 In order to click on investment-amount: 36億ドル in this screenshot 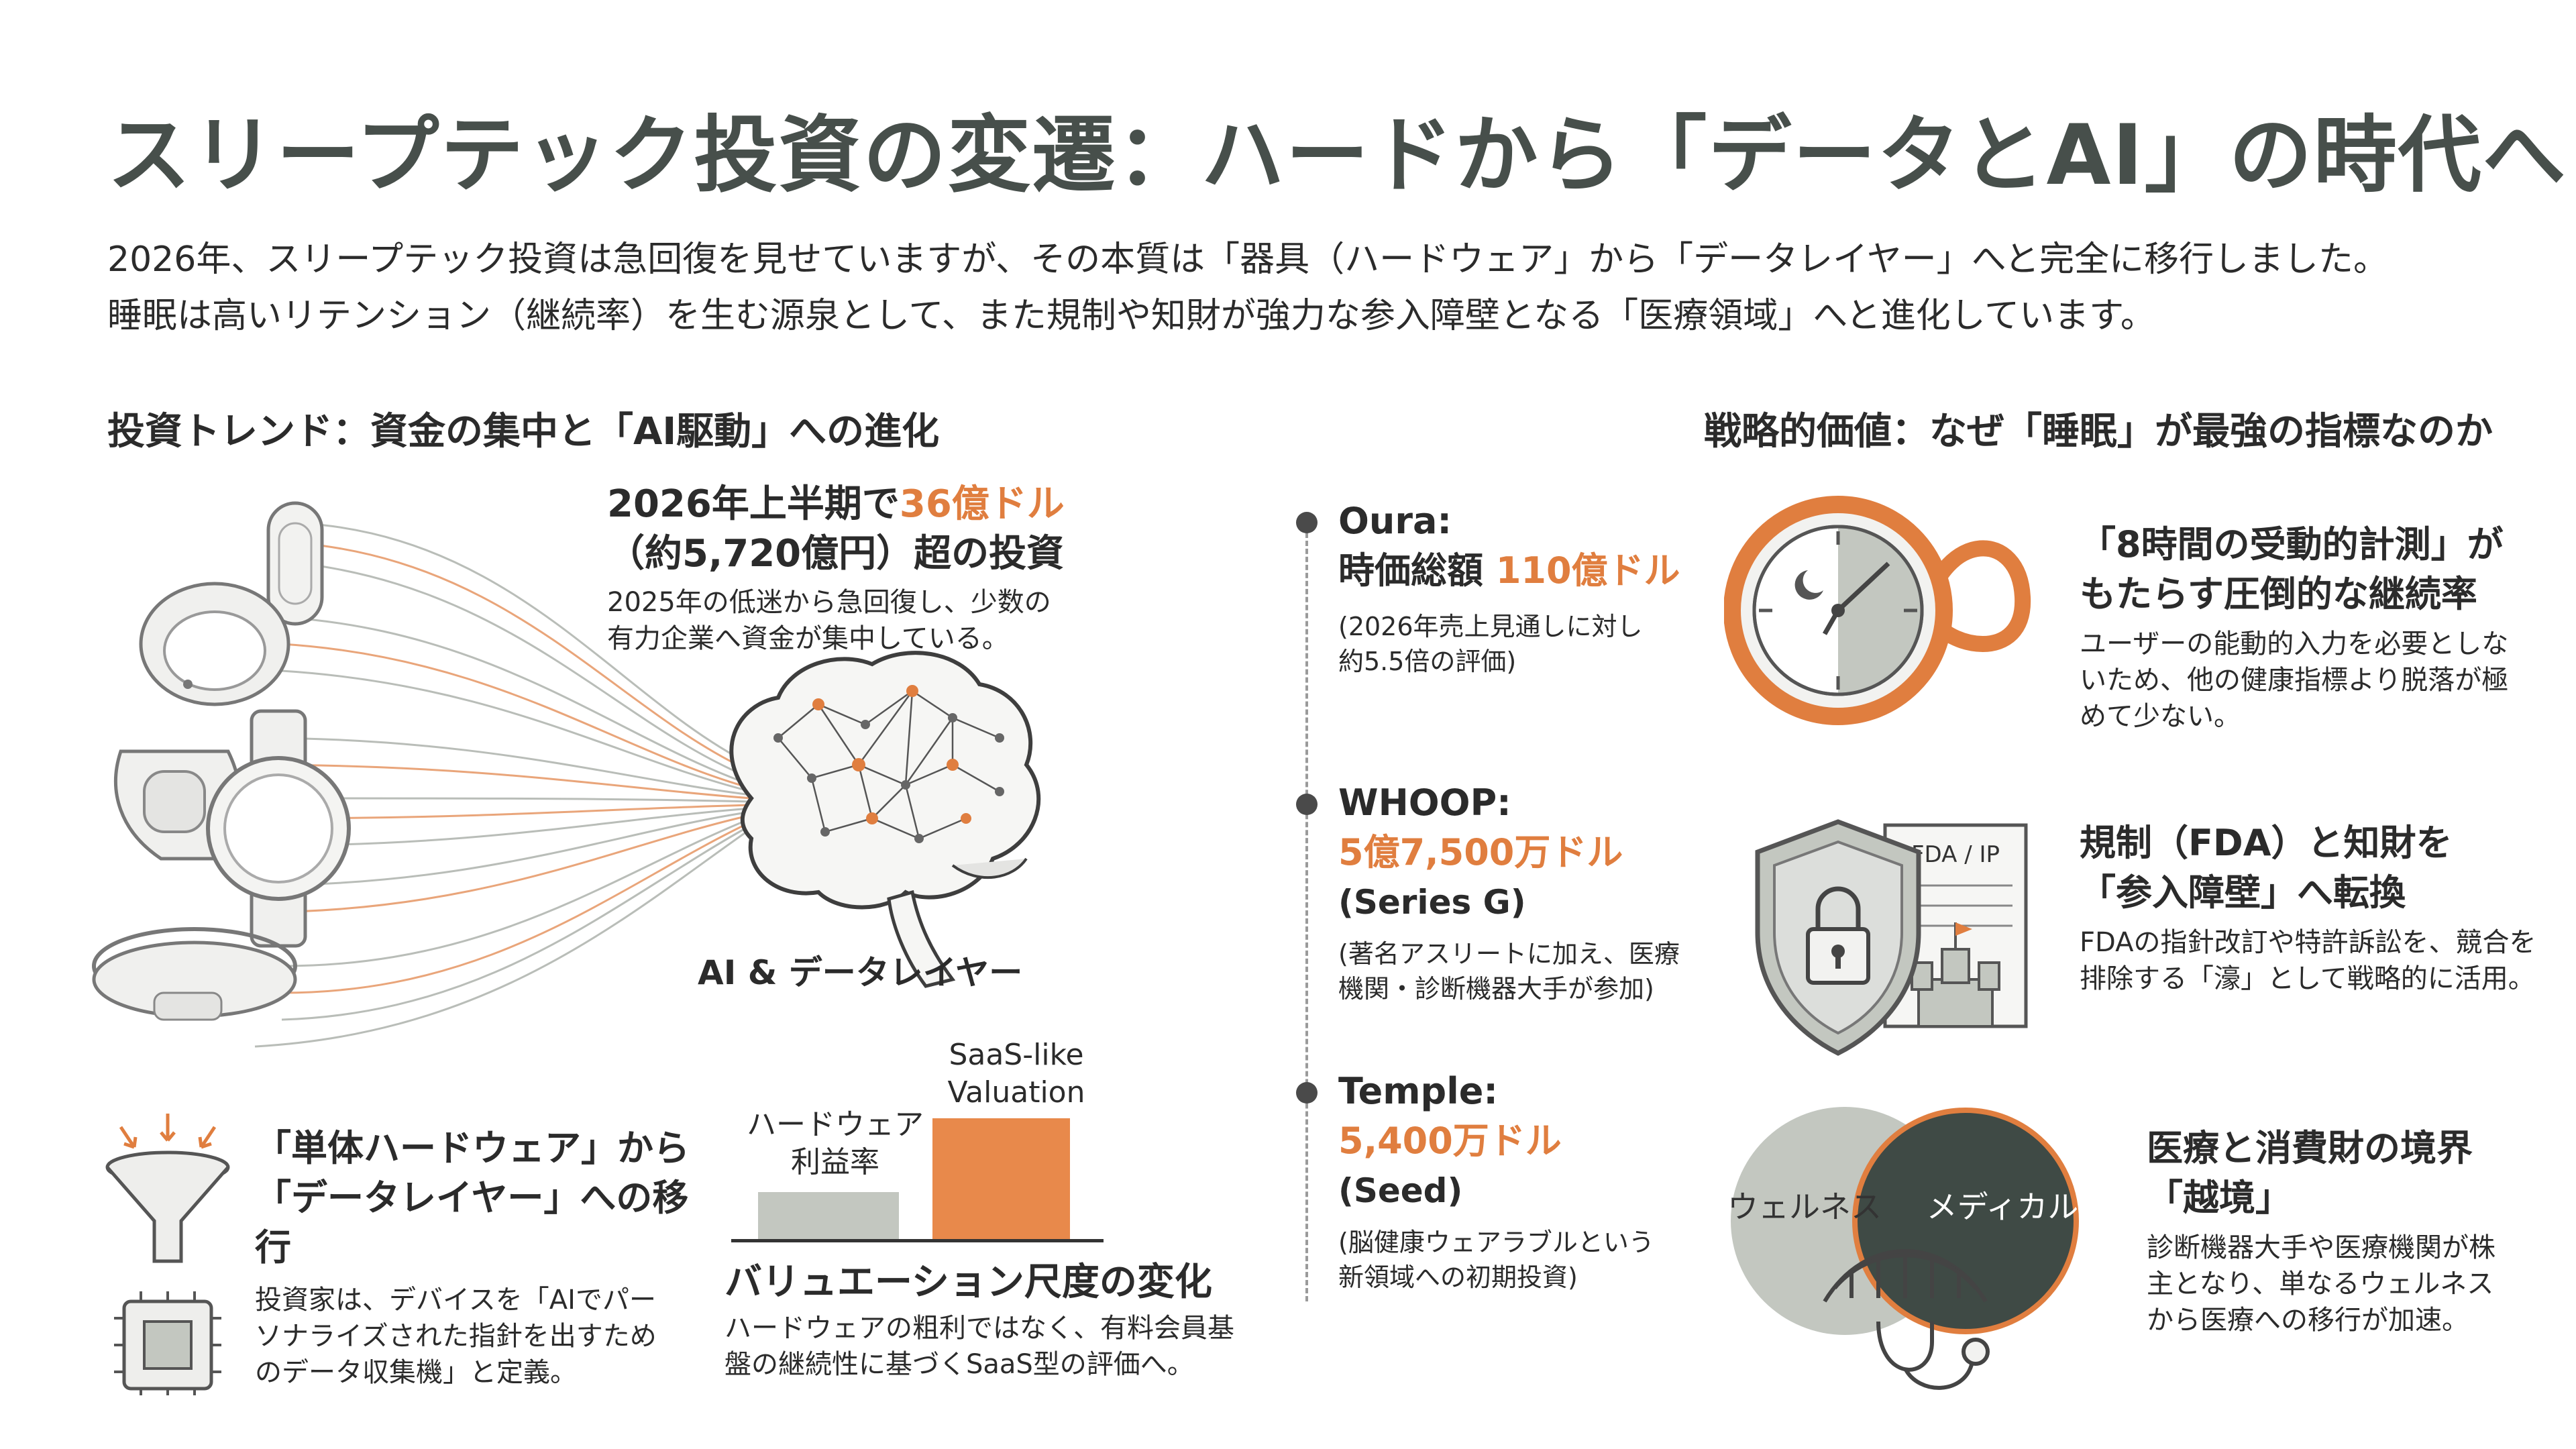, I will do `click(982, 504)`.